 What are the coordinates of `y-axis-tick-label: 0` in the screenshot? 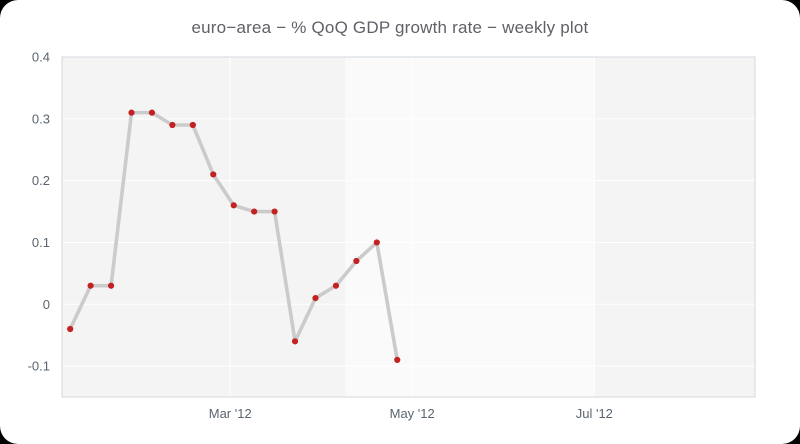 It's located at (46, 304).